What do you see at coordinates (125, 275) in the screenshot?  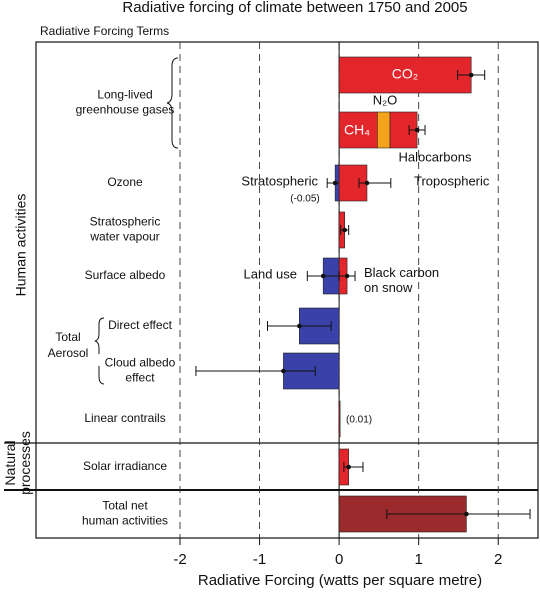 I see `label: Surface albedo` at bounding box center [125, 275].